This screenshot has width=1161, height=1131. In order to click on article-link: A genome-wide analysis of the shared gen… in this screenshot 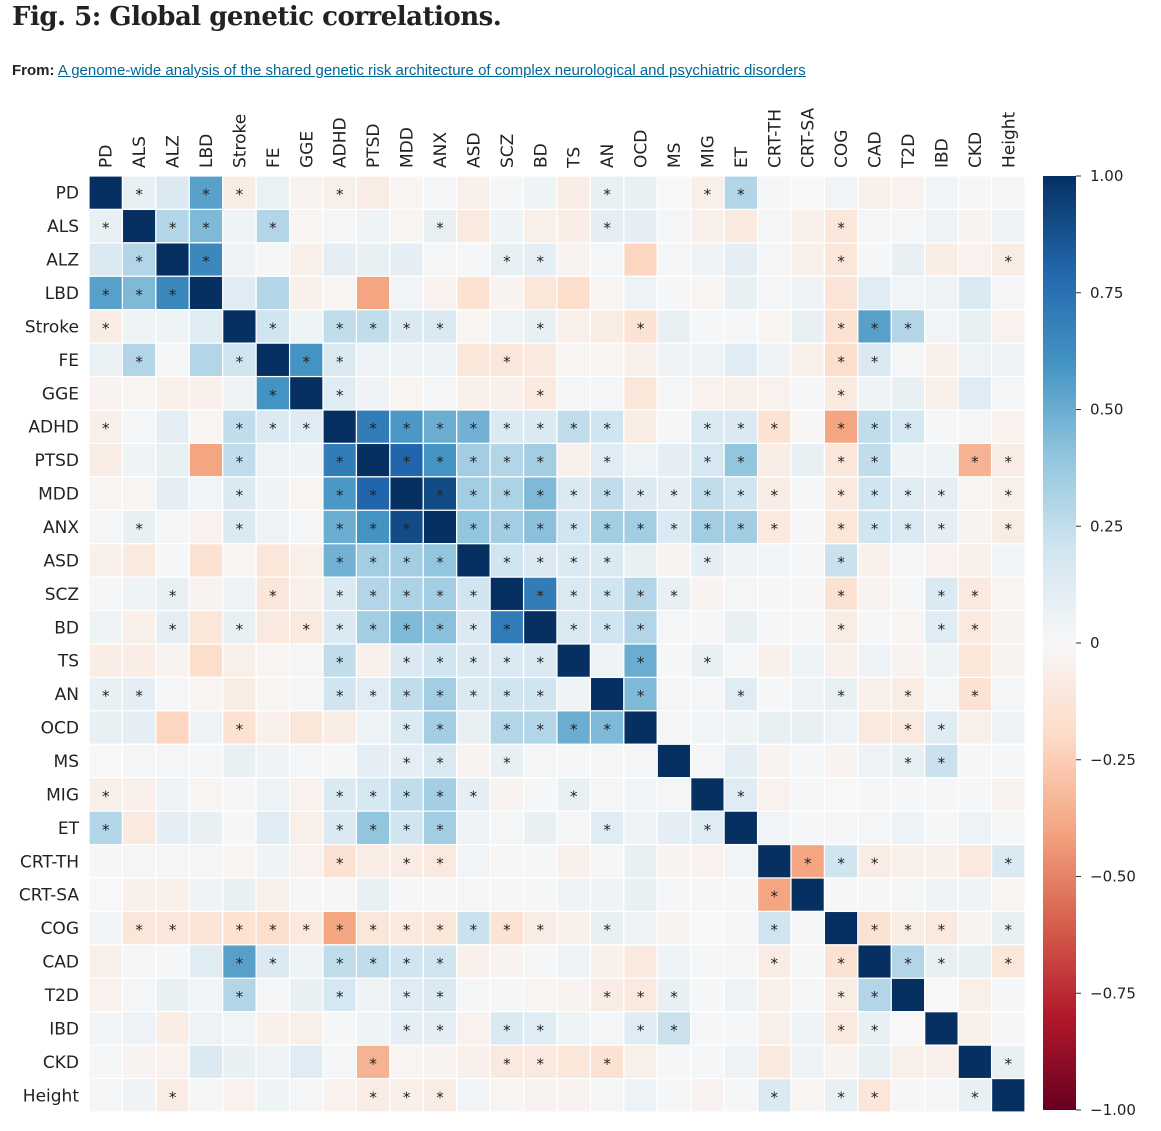, I will do `click(431, 70)`.